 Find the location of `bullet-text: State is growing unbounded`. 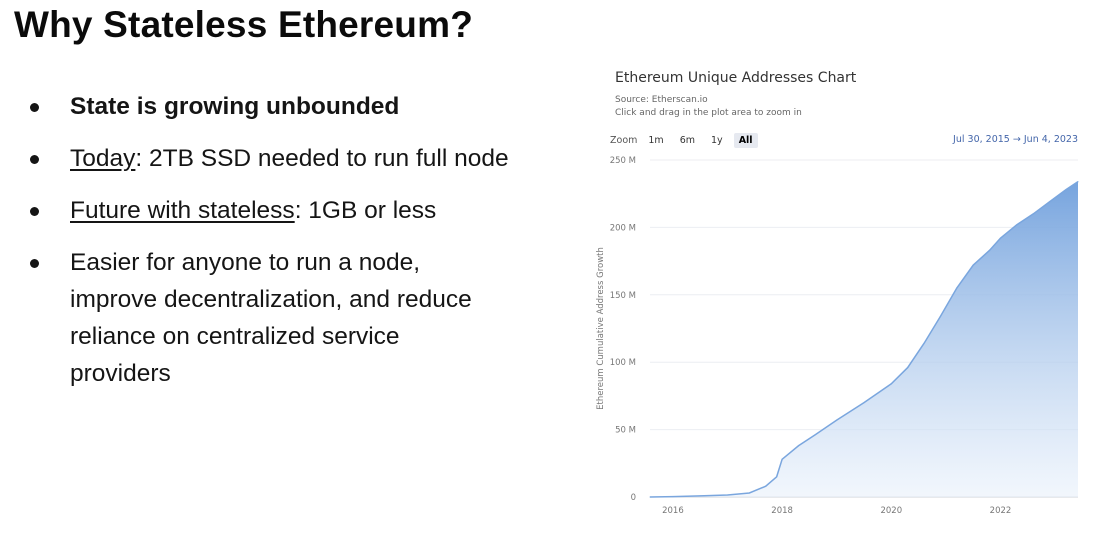

bullet-text: State is growing unbounded is located at coordinates (235, 106).